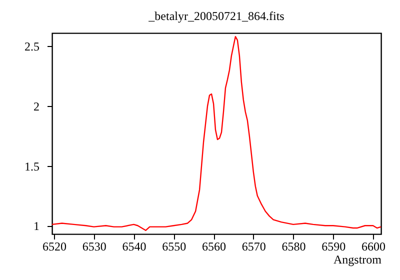 The height and width of the screenshot is (280, 400). What do you see at coordinates (294, 247) in the screenshot?
I see `x-tick-label: 6580` at bounding box center [294, 247].